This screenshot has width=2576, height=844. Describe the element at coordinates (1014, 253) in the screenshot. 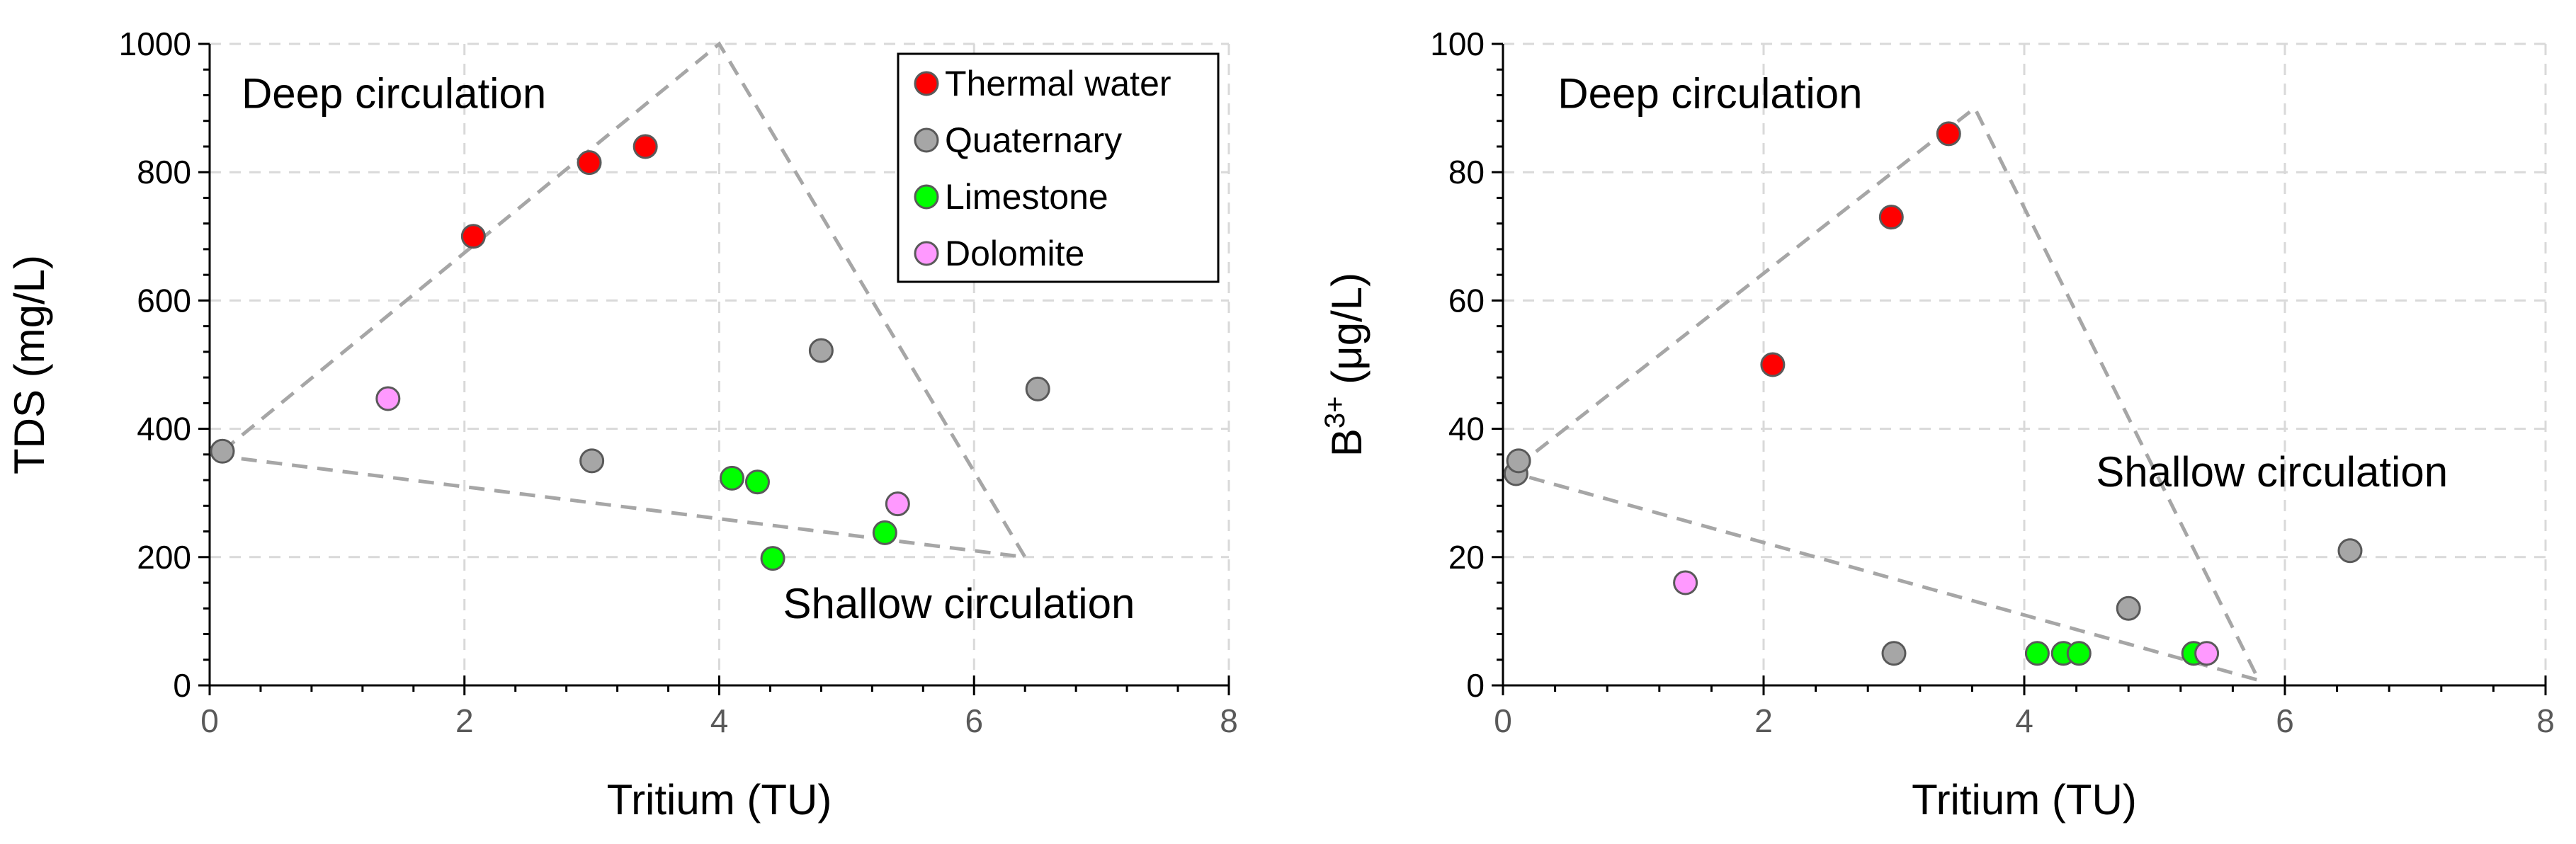

I see `legend-label: Dolomite` at that location.